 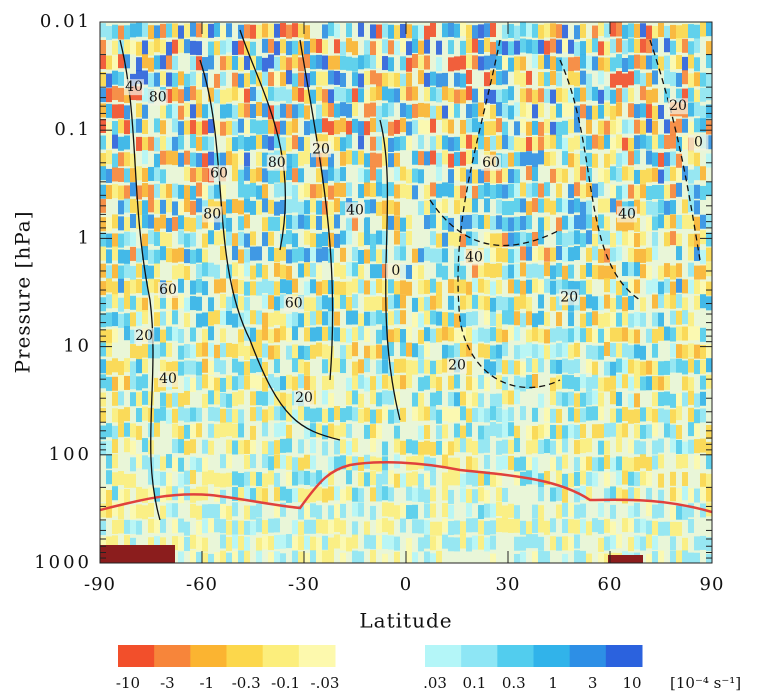 What do you see at coordinates (66, 21) in the screenshot?
I see `y-tick-label: 0.01` at bounding box center [66, 21].